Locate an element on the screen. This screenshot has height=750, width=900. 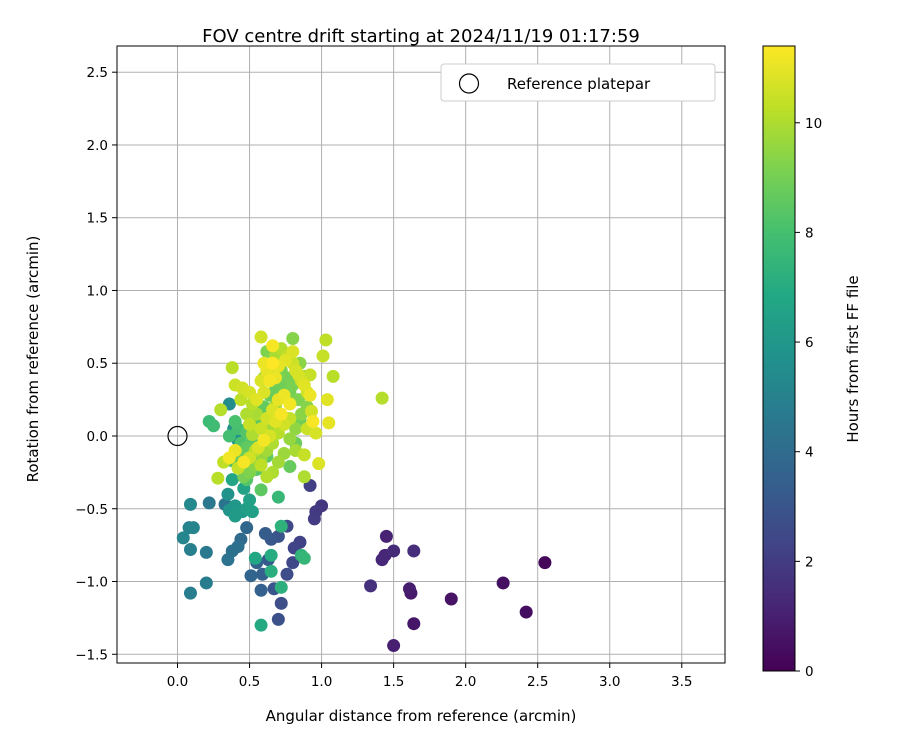
x-tick-label: 1.5 is located at coordinates (393, 682).